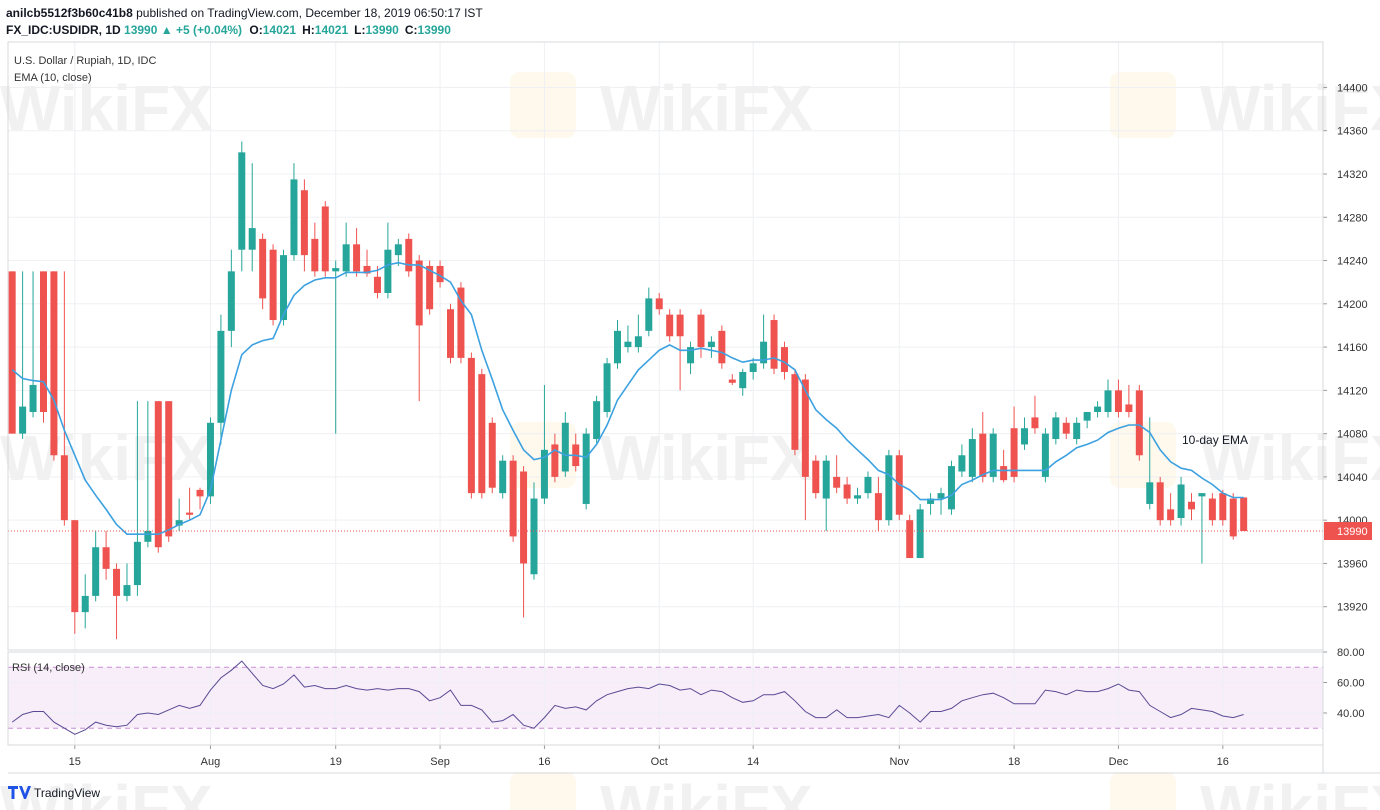  What do you see at coordinates (1215, 440) in the screenshot?
I see `ema-annotation: 10-day EMA` at bounding box center [1215, 440].